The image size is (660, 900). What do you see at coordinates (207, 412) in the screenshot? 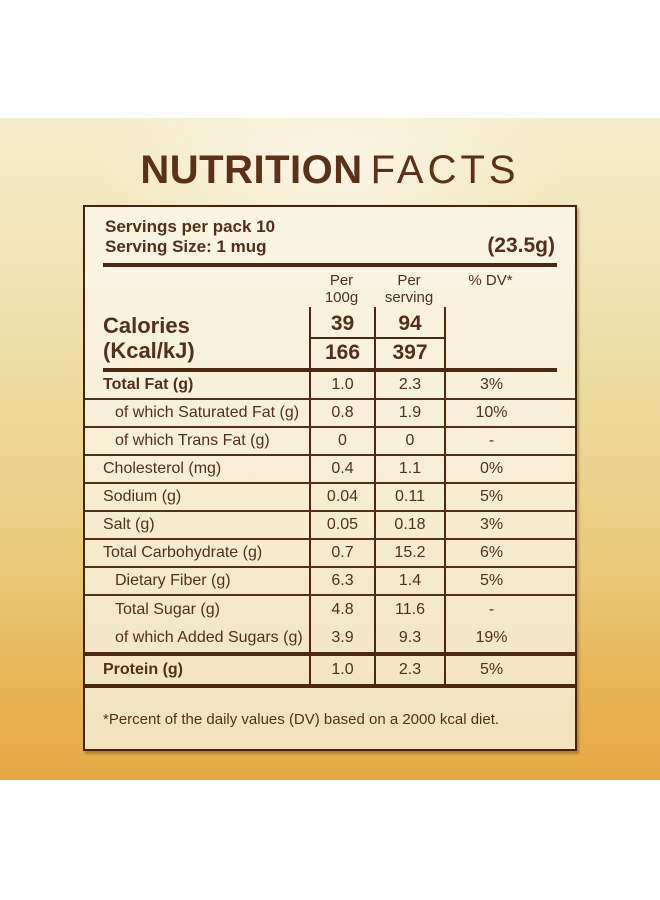
I see `nutrient-label: of which Saturated Fat (g)` at bounding box center [207, 412].